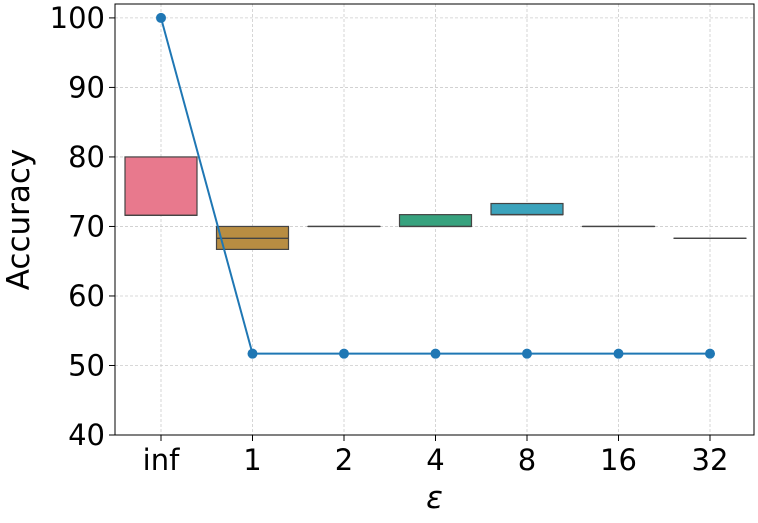 The height and width of the screenshot is (523, 758). Describe the element at coordinates (618, 460) in the screenshot. I see `x-tick-label: 16` at that location.